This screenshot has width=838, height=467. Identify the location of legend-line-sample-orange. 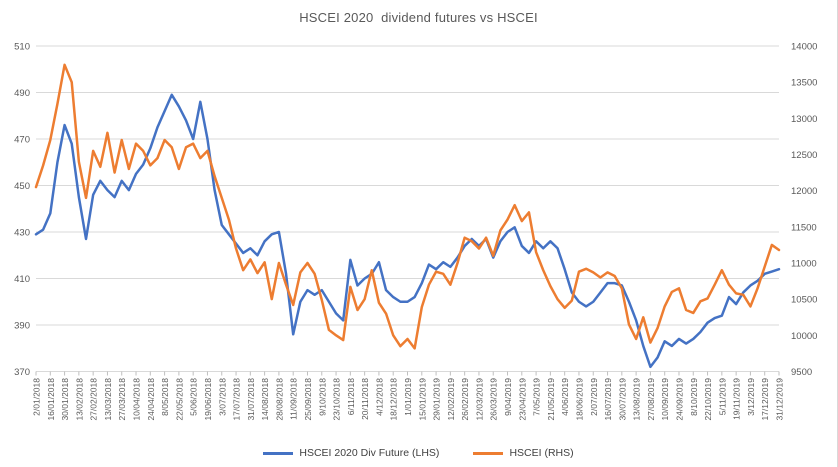
(488, 453).